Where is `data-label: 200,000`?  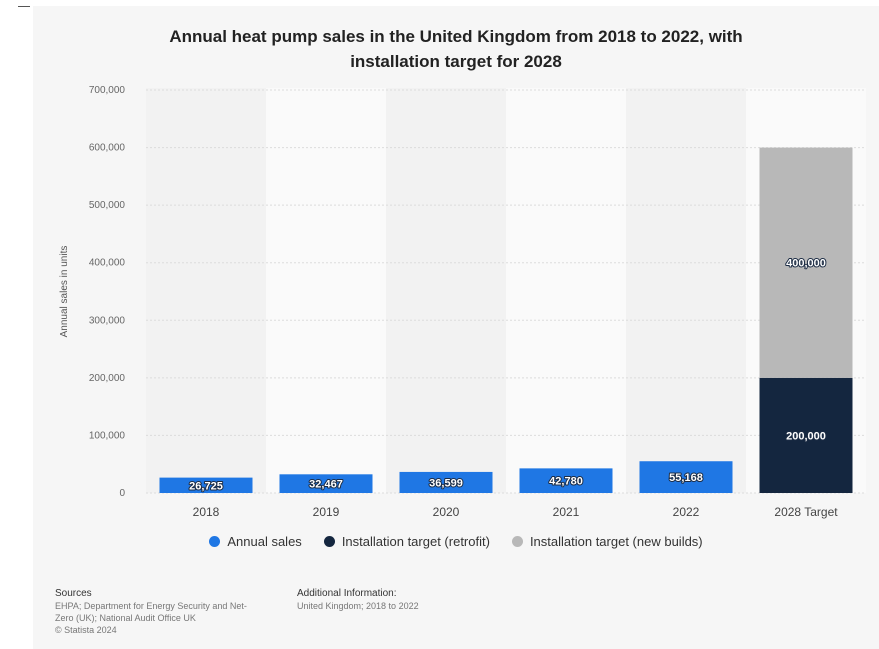
data-label: 200,000 is located at coordinates (806, 436).